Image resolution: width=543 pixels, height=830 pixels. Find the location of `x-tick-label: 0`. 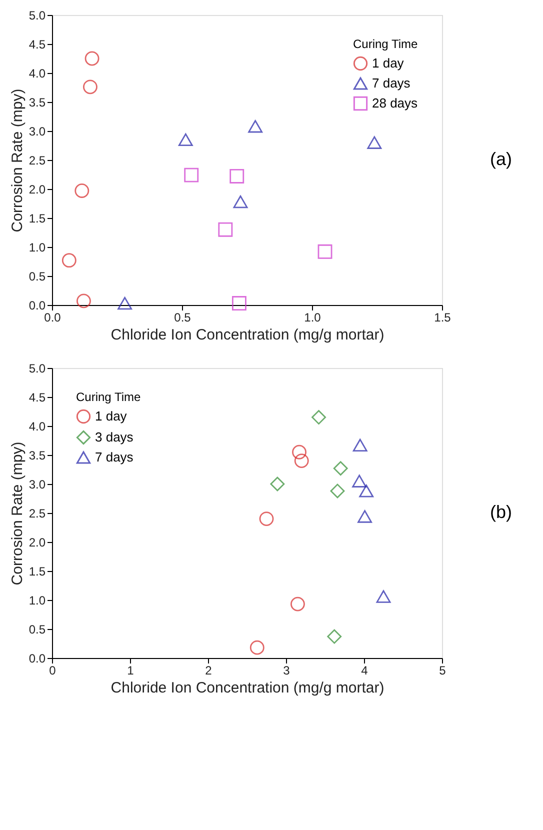

x-tick-label: 0 is located at coordinates (52, 671).